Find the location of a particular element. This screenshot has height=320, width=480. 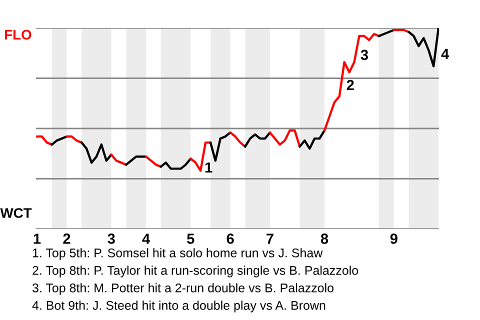

x-tick-label: 8 is located at coordinates (324, 239).